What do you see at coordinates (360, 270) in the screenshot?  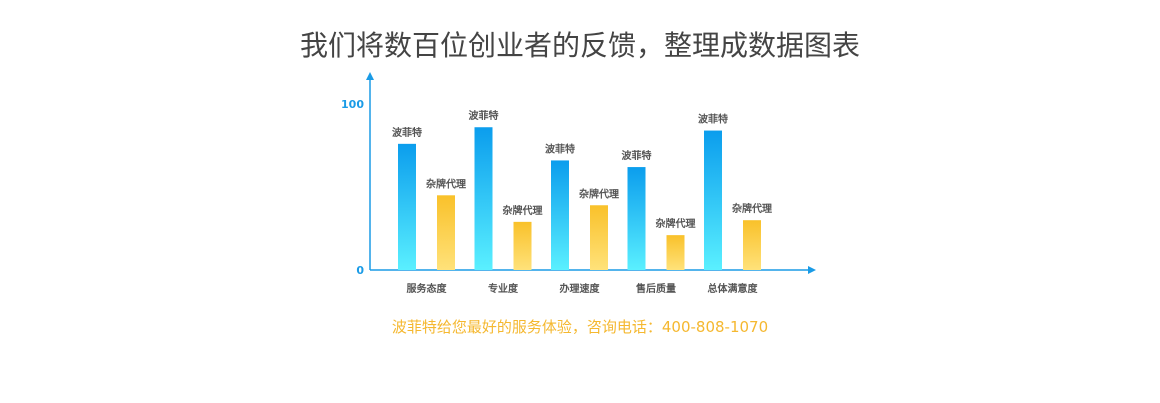 I see `y-tick-label: 0` at bounding box center [360, 270].